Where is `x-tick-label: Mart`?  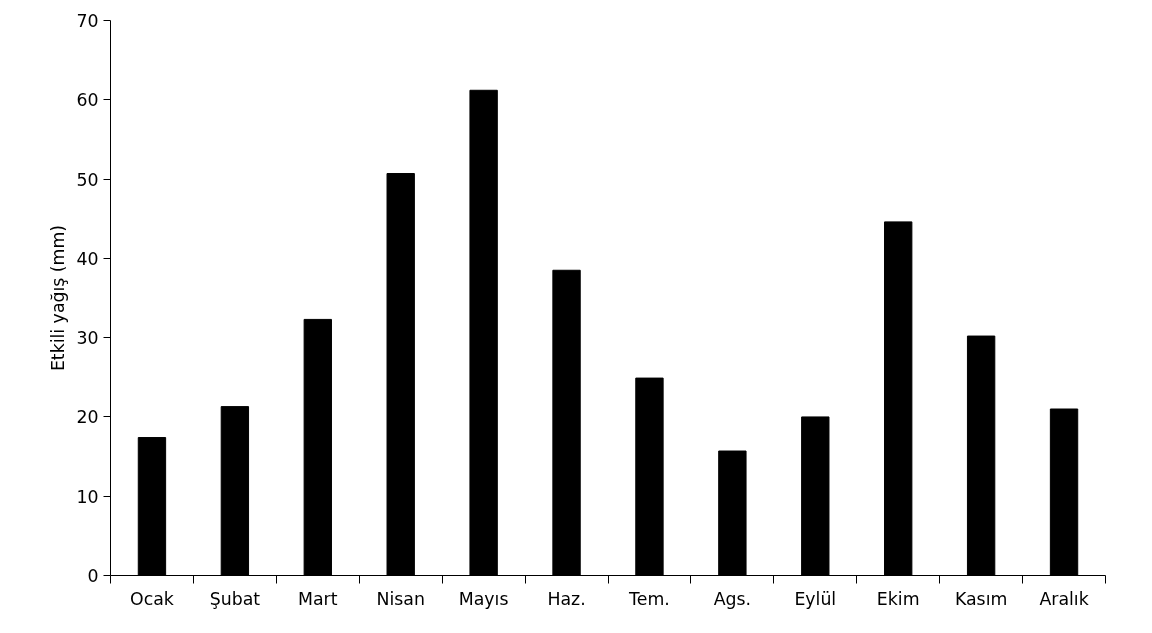
x-tick-label: Mart is located at coordinates (318, 598).